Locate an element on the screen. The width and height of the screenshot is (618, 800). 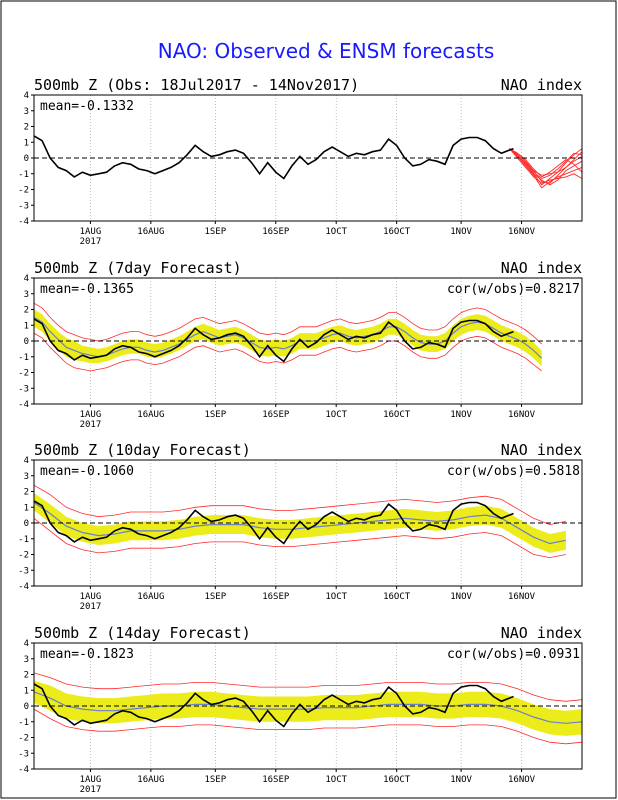
mean-label: mean=-0.1823 is located at coordinates (87, 654).